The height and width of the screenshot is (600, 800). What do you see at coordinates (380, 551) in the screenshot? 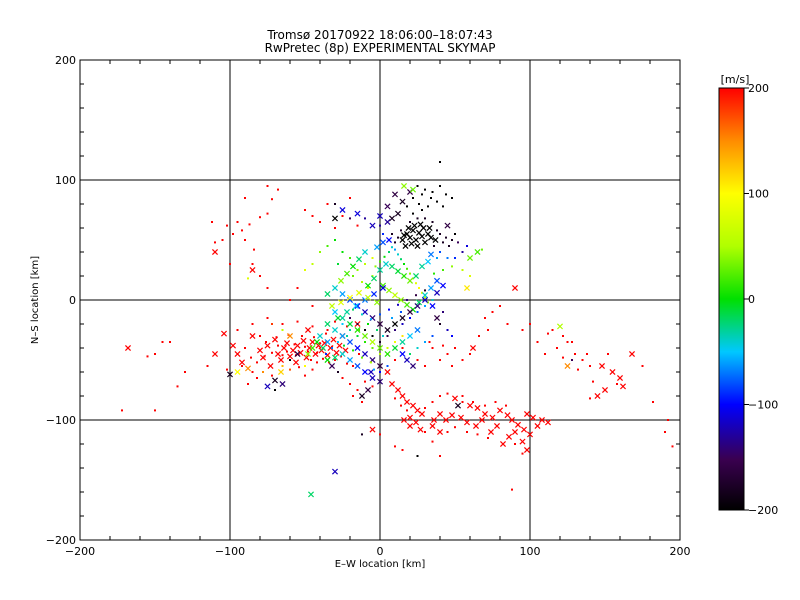
I see `x-tick-label: 0` at bounding box center [380, 551].